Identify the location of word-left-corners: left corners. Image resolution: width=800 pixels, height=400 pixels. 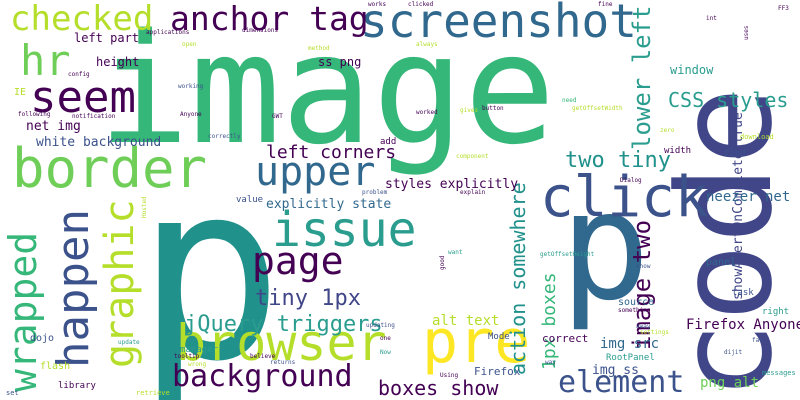
(331, 152).